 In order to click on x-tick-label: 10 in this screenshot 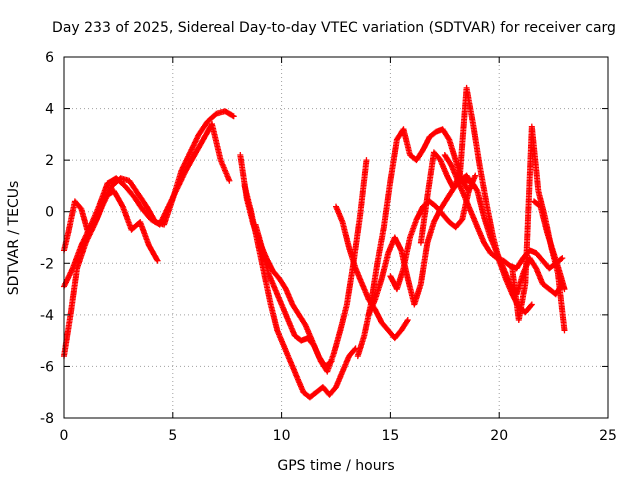, I will do `click(282, 436)`.